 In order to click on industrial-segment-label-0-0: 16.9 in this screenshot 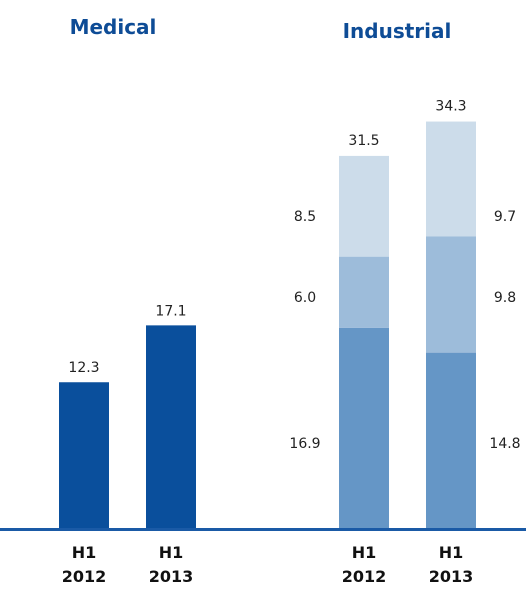, I will do `click(304, 444)`.